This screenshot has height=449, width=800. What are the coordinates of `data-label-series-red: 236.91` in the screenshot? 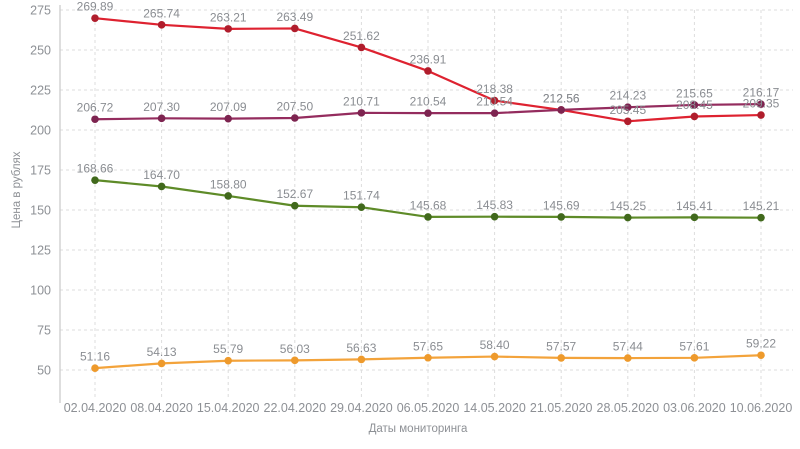 It's located at (428, 59).